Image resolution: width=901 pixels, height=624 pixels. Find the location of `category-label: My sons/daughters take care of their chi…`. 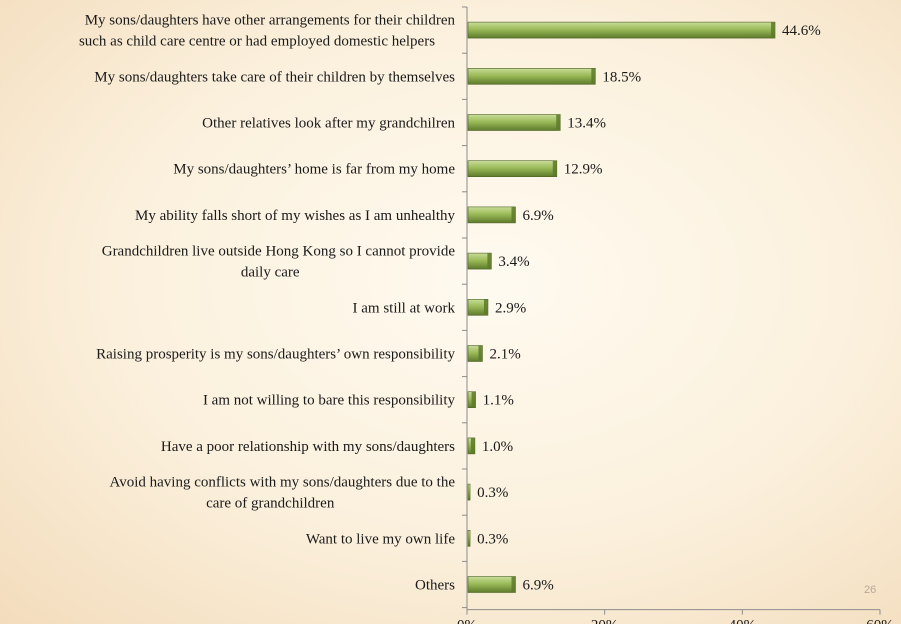

category-label: My sons/daughters take care of their chi… is located at coordinates (274, 77).